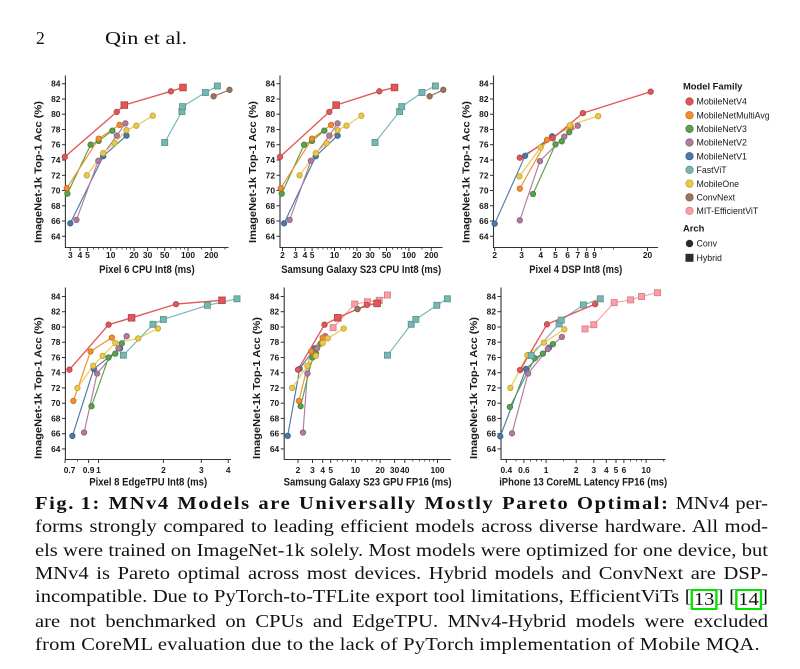 The image size is (800, 669). Describe the element at coordinates (211, 255) in the screenshot. I see `svg-text: 200` at that location.